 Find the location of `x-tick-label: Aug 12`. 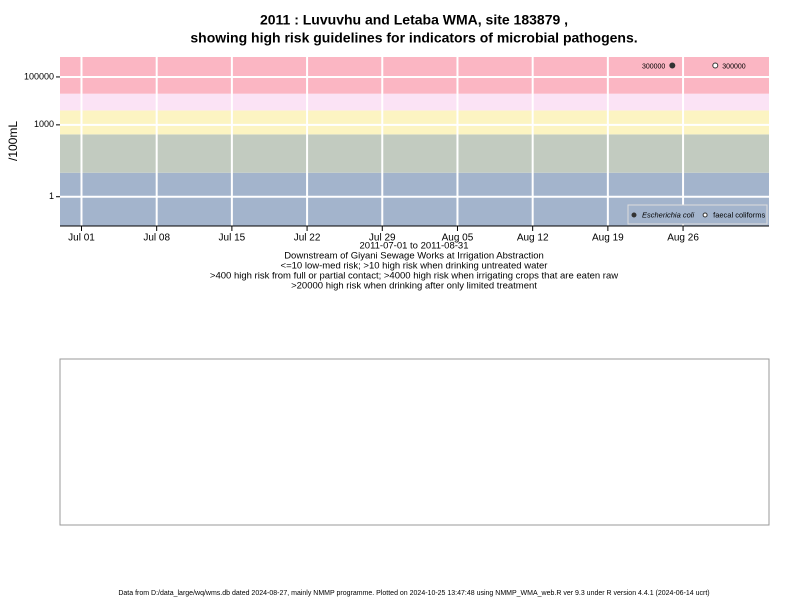

x-tick-label: Aug 12 is located at coordinates (533, 238).